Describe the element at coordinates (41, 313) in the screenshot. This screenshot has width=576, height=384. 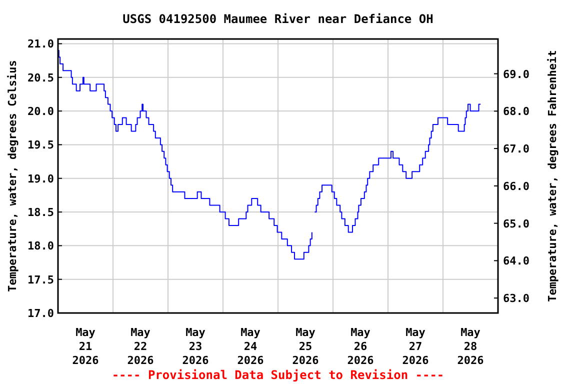
I see `y-tick-label: 17.0` at that location.